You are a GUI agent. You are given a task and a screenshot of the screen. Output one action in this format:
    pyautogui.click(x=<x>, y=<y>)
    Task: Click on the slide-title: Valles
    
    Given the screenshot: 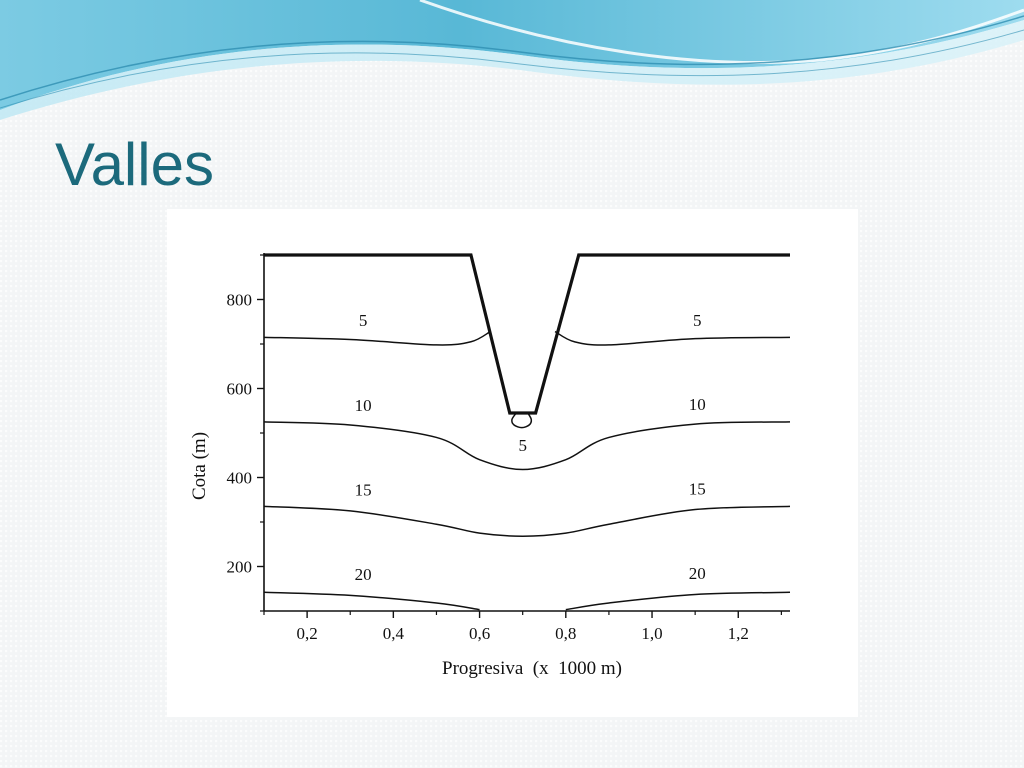 What is the action you would take?
    pyautogui.click(x=134, y=164)
    